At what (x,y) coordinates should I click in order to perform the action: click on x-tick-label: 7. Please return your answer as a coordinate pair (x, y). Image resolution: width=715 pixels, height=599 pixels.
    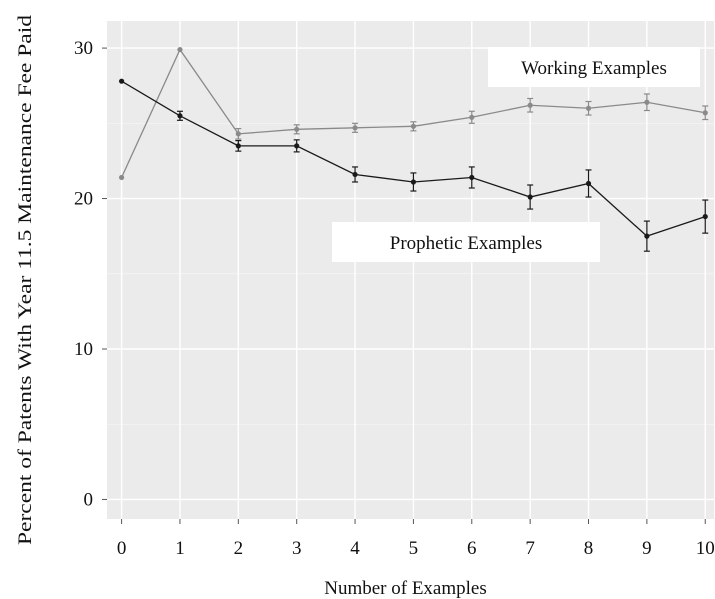
    Looking at the image, I should click on (530, 548).